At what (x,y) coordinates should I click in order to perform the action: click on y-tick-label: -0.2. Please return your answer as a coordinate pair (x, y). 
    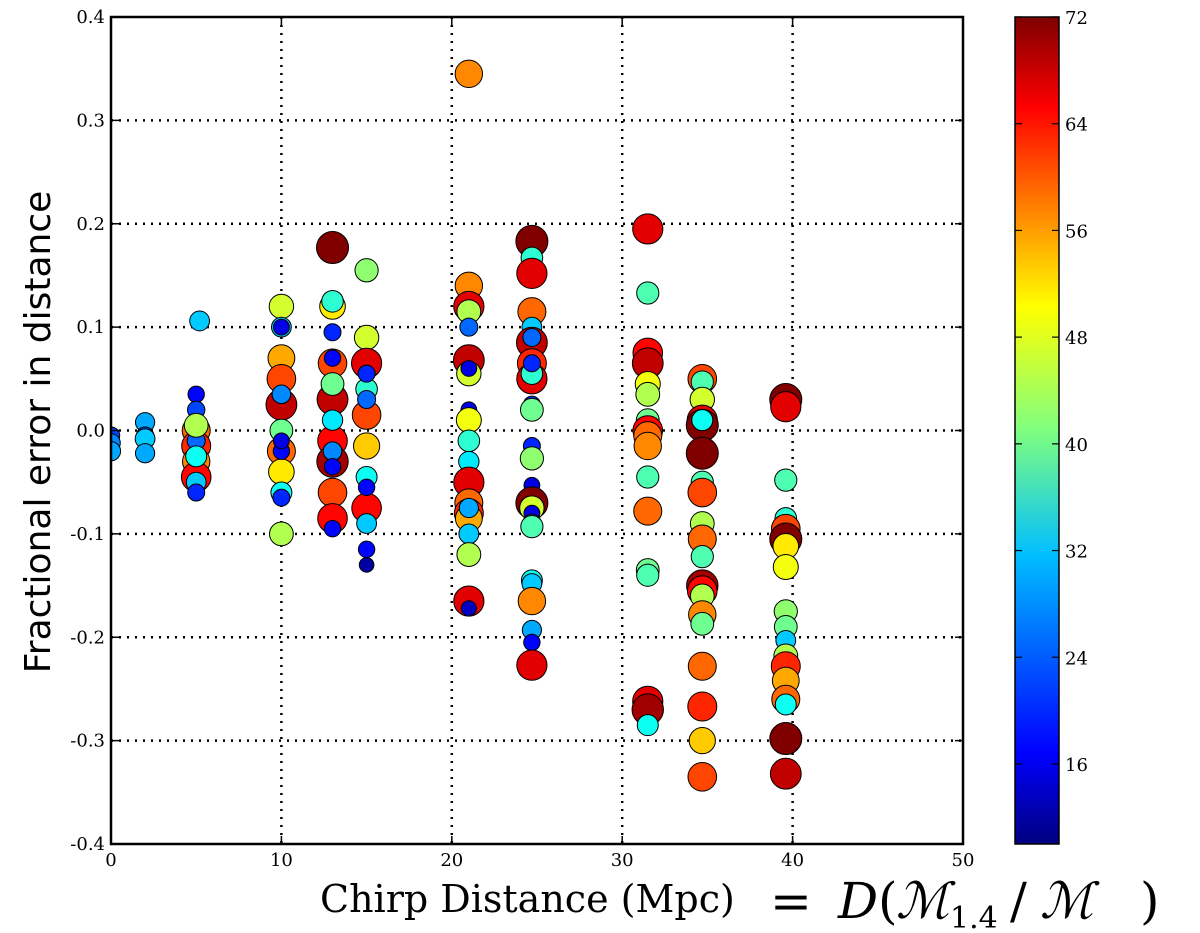
    Looking at the image, I should click on (87, 637).